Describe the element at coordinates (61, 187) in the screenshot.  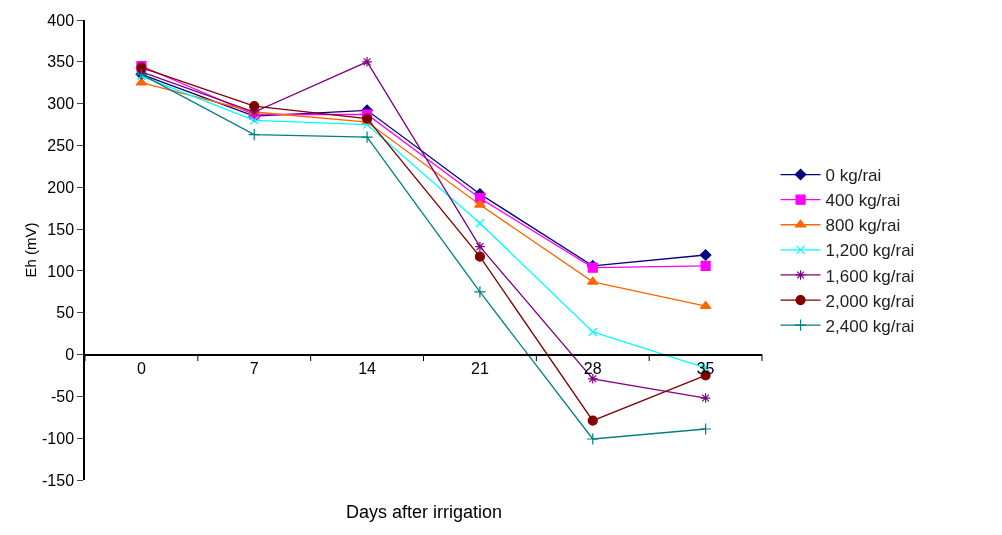
I see `y-tick-label: 200` at that location.